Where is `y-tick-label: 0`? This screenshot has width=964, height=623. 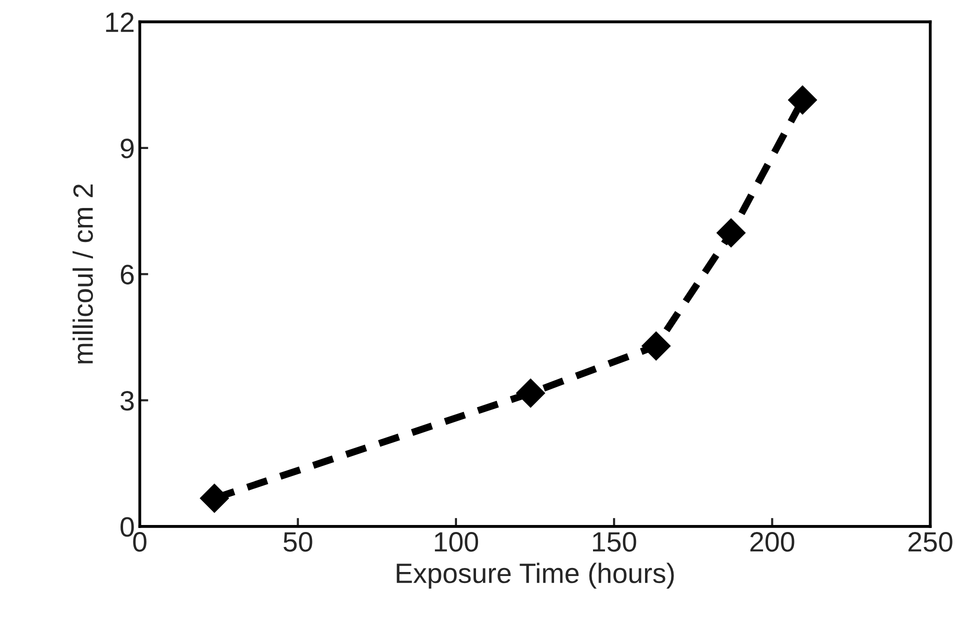
y-tick-label: 0 is located at coordinates (127, 527).